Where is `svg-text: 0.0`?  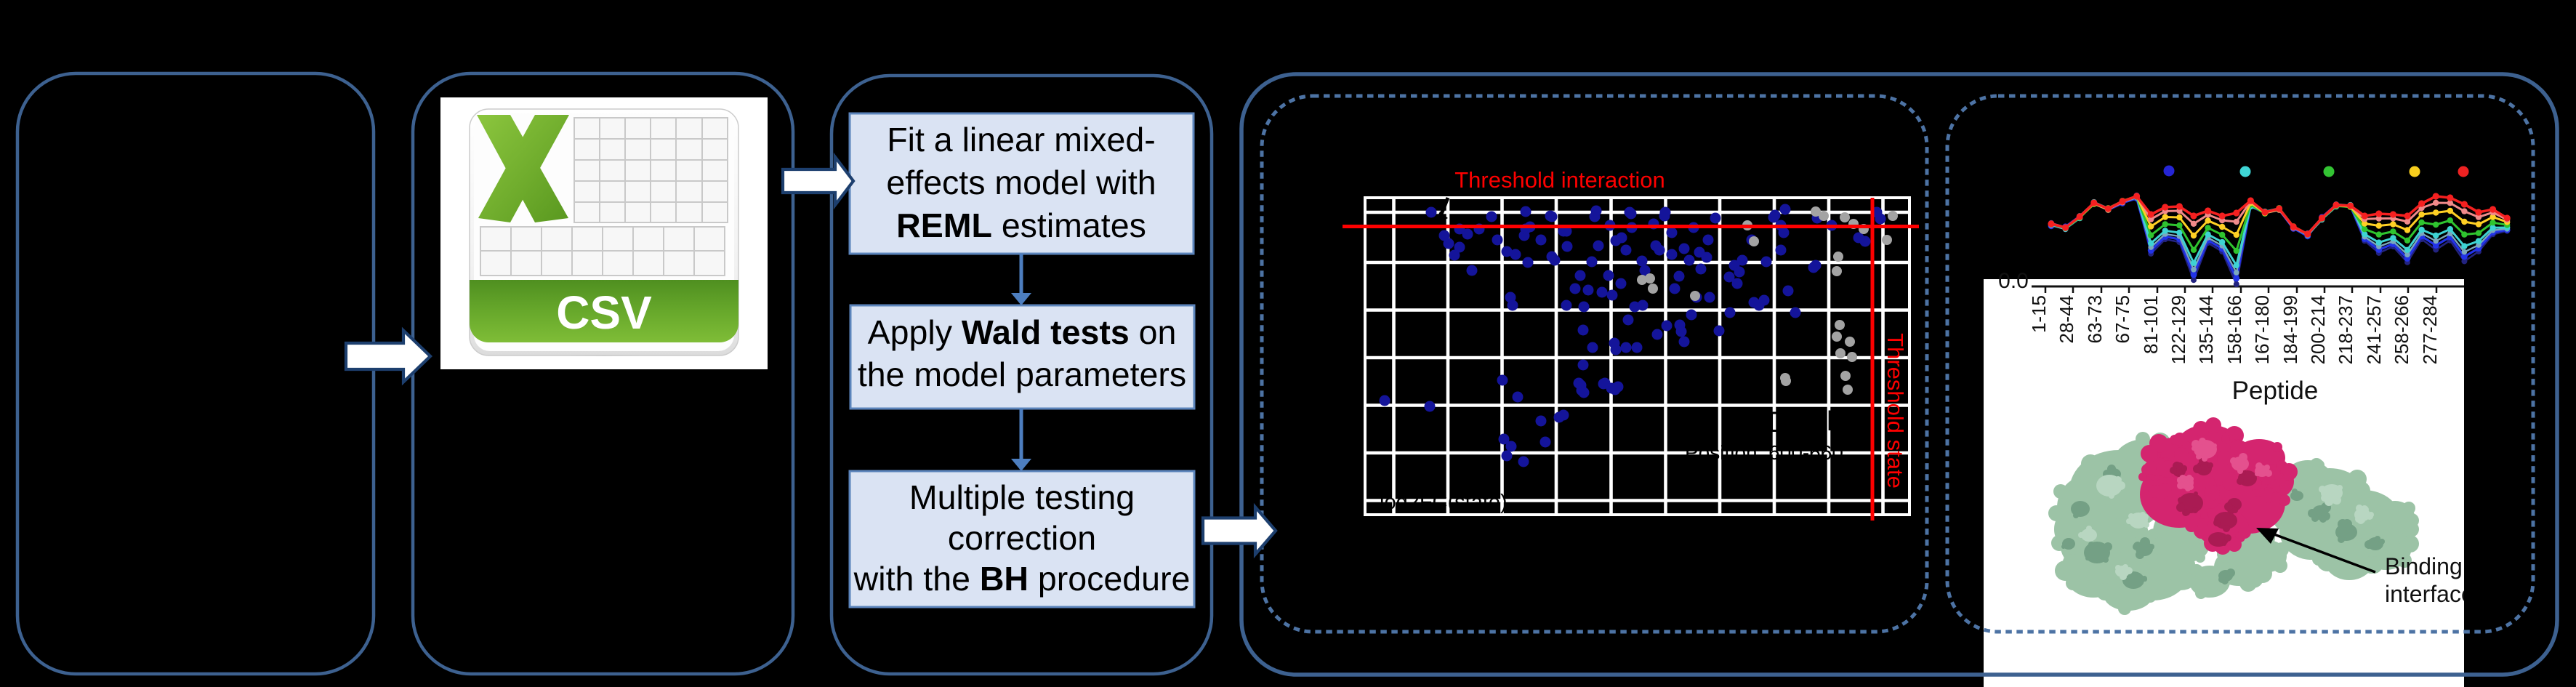
svg-text: 0.0 is located at coordinates (2013, 281).